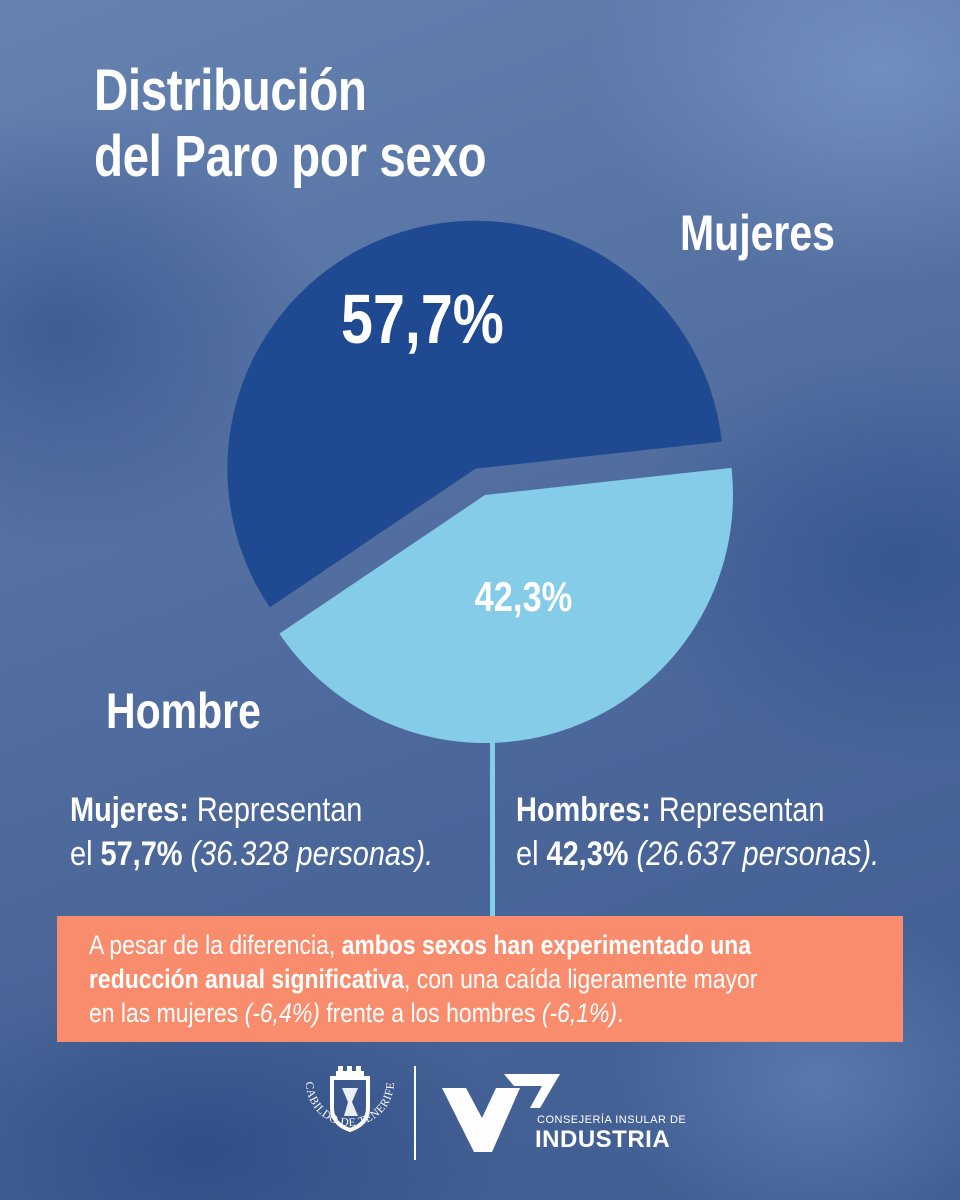 The width and height of the screenshot is (960, 1200). I want to click on title-line-1: Distribución, so click(230, 90).